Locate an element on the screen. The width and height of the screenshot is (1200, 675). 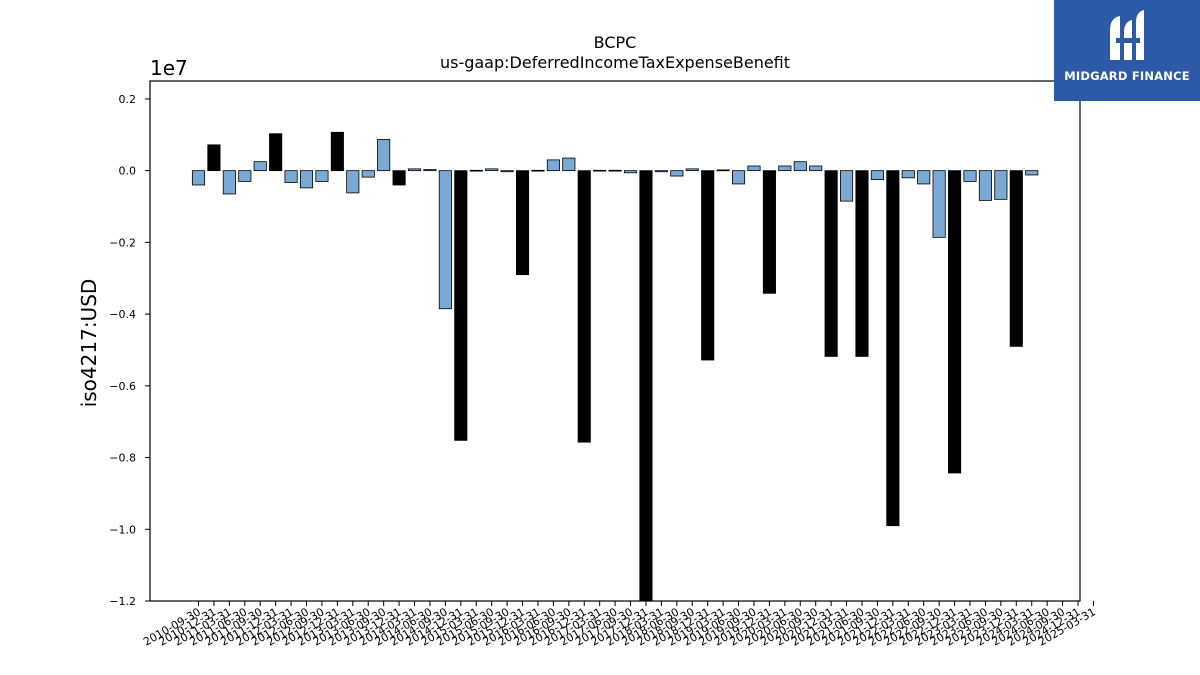
y-tick-label: −1.0 is located at coordinates (122, 529).